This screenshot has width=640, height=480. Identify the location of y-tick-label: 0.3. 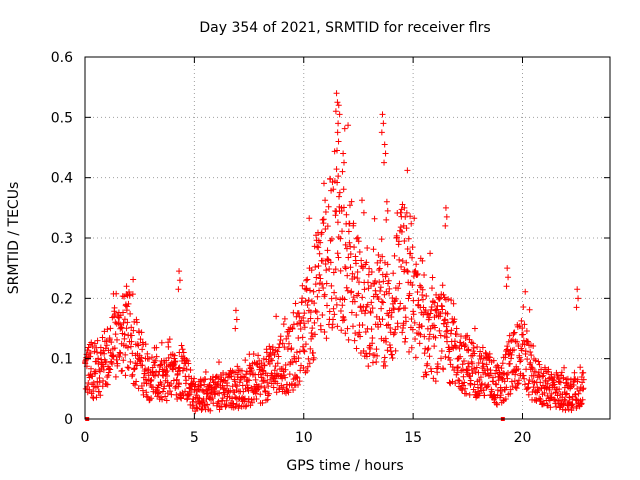
(62, 239).